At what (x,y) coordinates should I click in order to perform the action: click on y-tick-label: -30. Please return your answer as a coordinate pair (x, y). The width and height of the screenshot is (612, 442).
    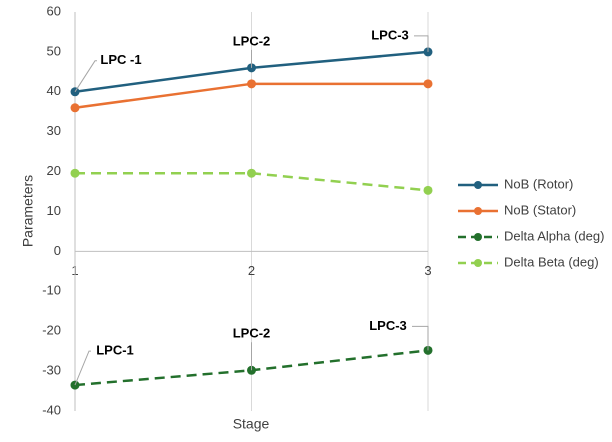
    Looking at the image, I should click on (51, 370).